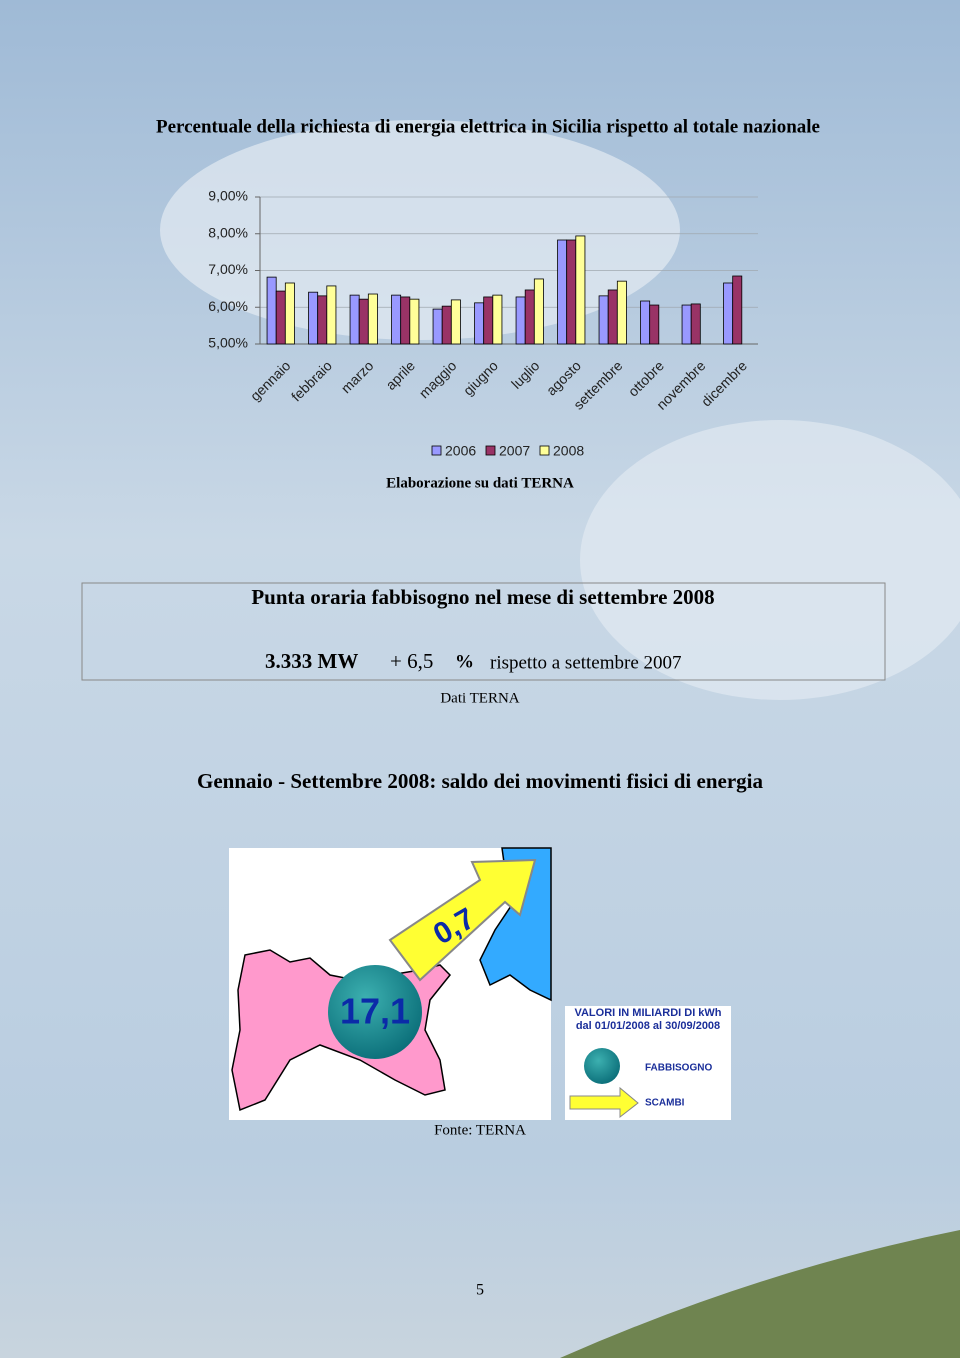 The width and height of the screenshot is (960, 1358). I want to click on peak-source: Dati TERNA, so click(479, 698).